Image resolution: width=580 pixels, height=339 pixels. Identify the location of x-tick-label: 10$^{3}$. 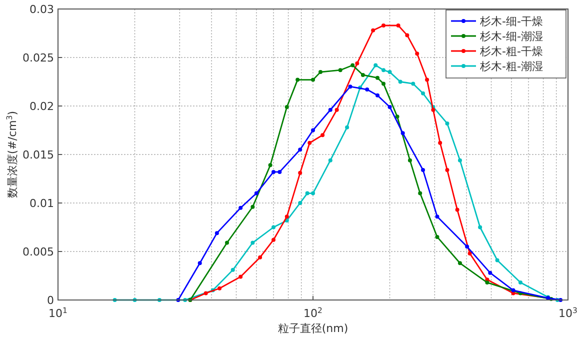
(568, 313).